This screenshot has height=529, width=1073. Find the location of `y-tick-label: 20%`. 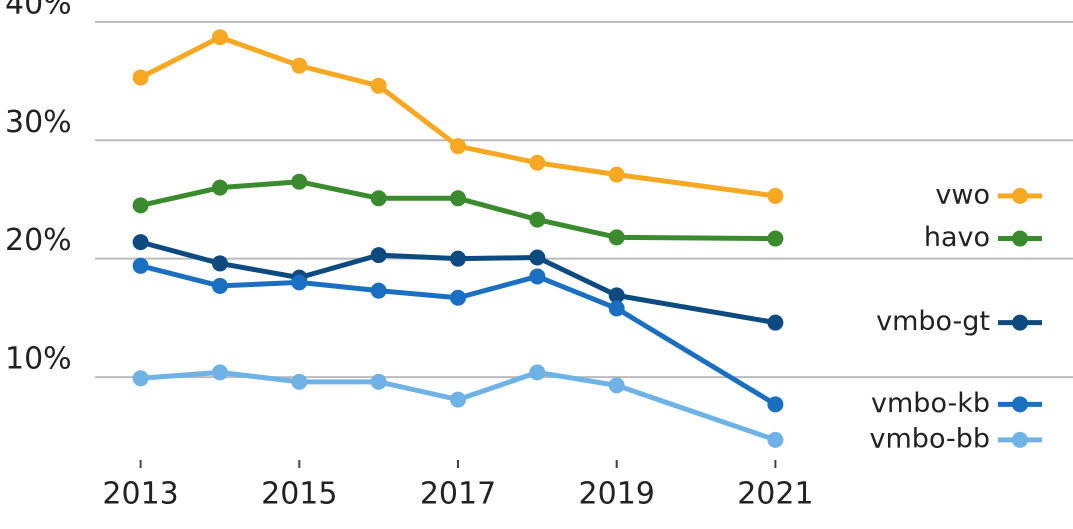

y-tick-label: 20% is located at coordinates (38, 240).